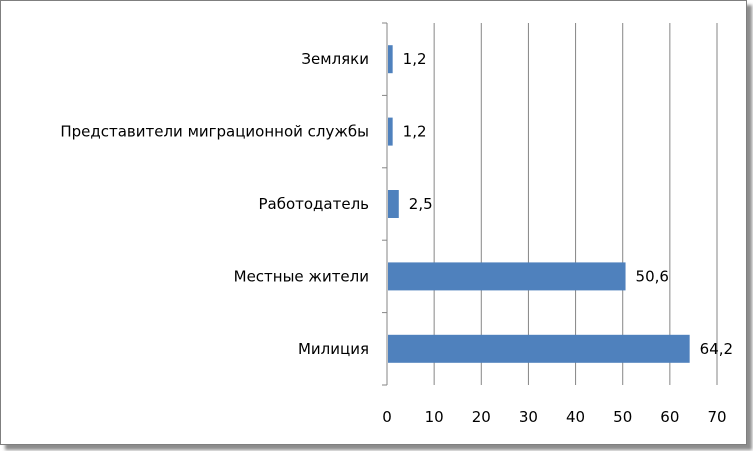 Image resolution: width=753 pixels, height=451 pixels. What do you see at coordinates (575, 417) in the screenshot?
I see `x-tick-label-40: 40` at bounding box center [575, 417].